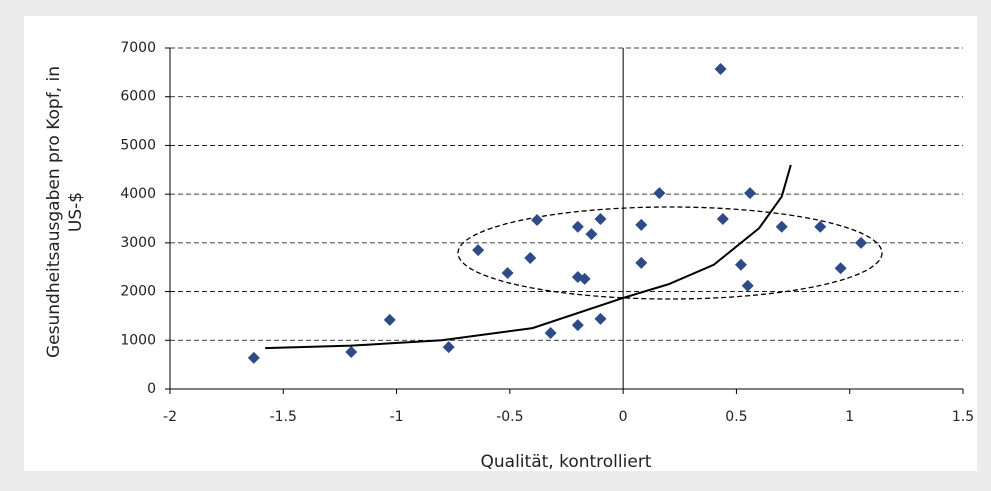 Image resolution: width=991 pixels, height=491 pixels. I want to click on x-tick-label: 1, so click(849, 417).